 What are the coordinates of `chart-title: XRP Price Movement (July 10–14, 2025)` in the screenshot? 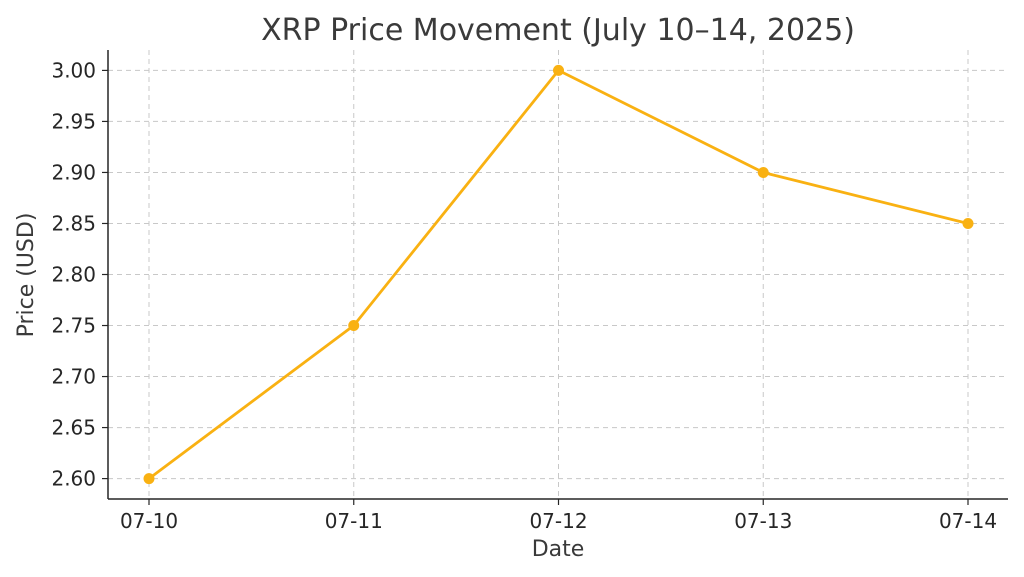 It's located at (558, 30).